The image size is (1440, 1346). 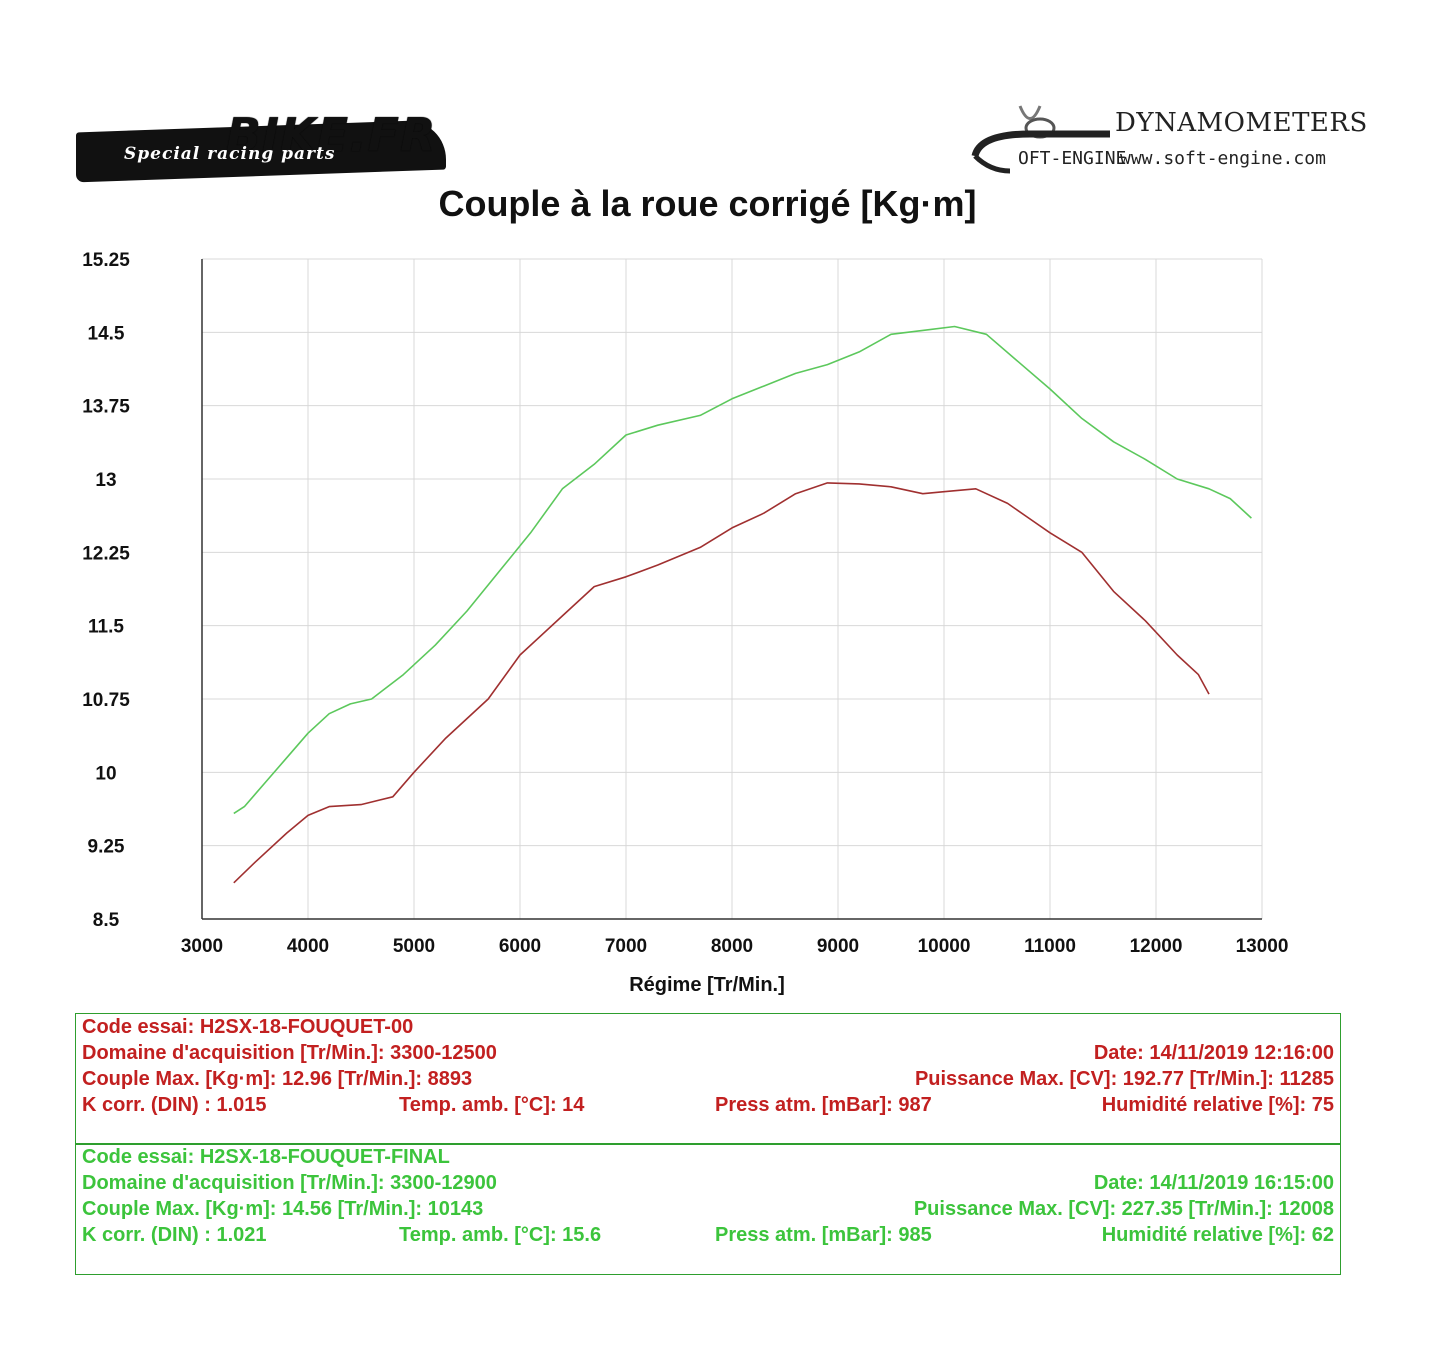 I want to click on y-tick-label: 11.5, so click(x=106, y=627).